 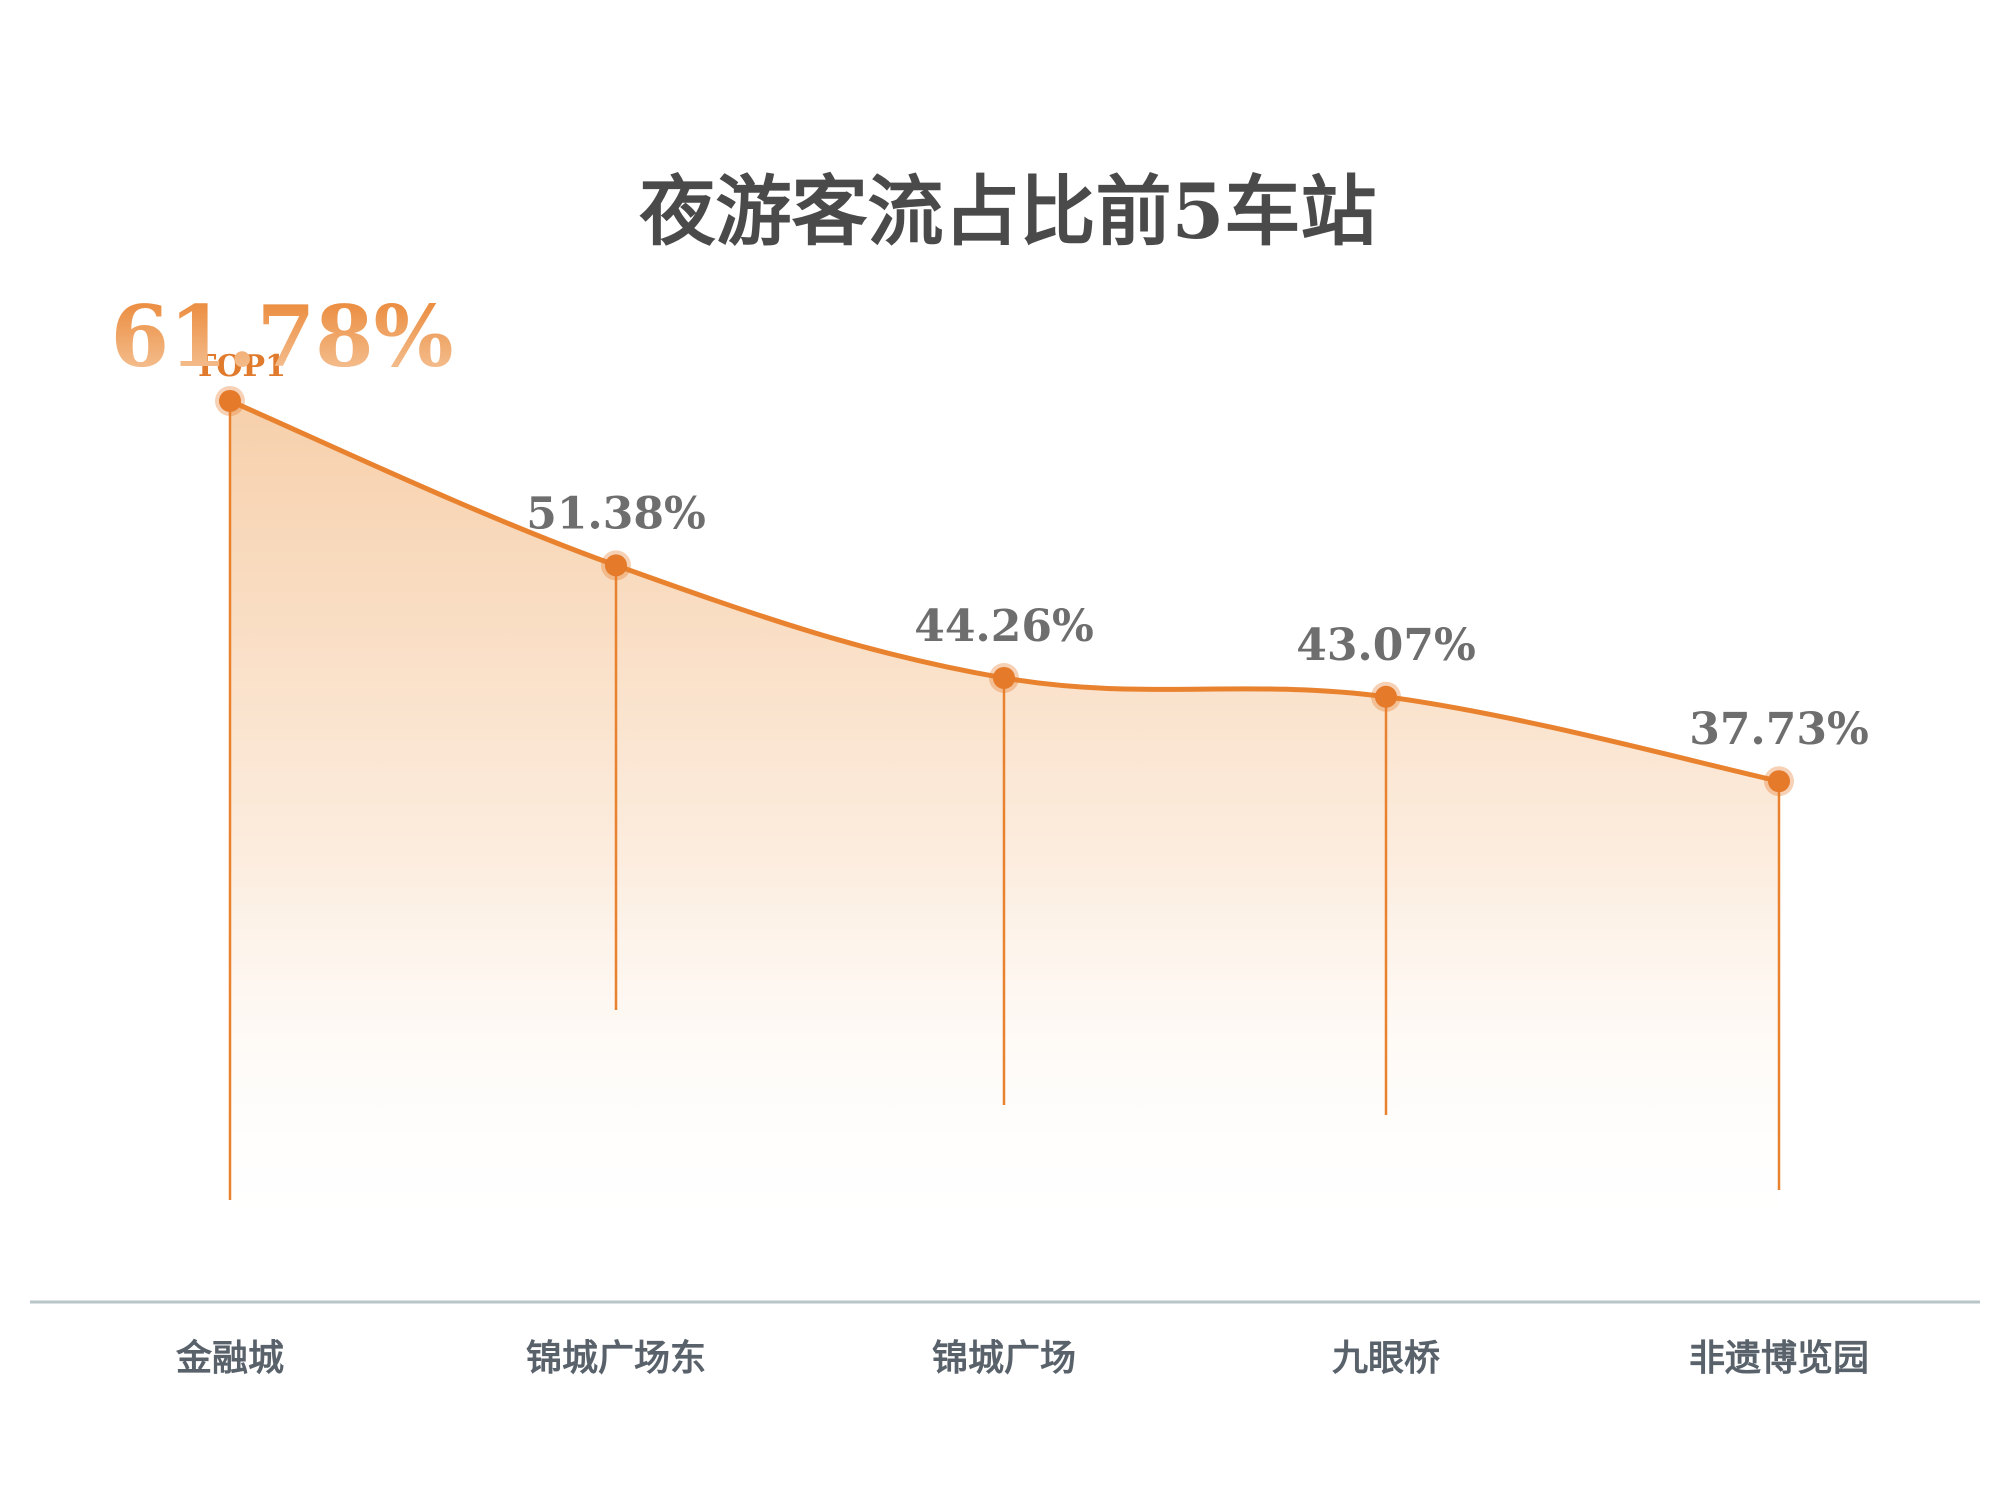 What do you see at coordinates (240, 366) in the screenshot?
I see `top-badge: TOP1` at bounding box center [240, 366].